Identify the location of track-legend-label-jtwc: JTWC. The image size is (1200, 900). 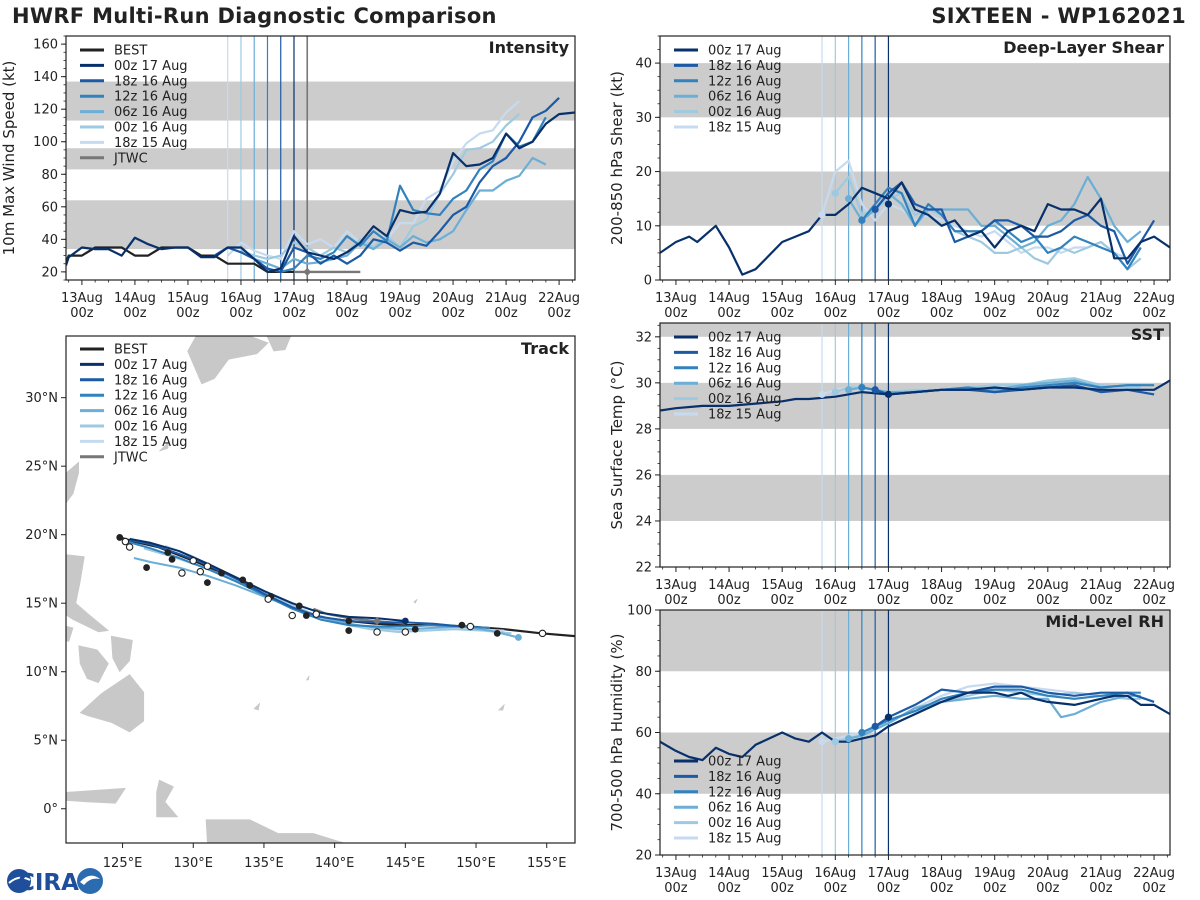
(130, 457).